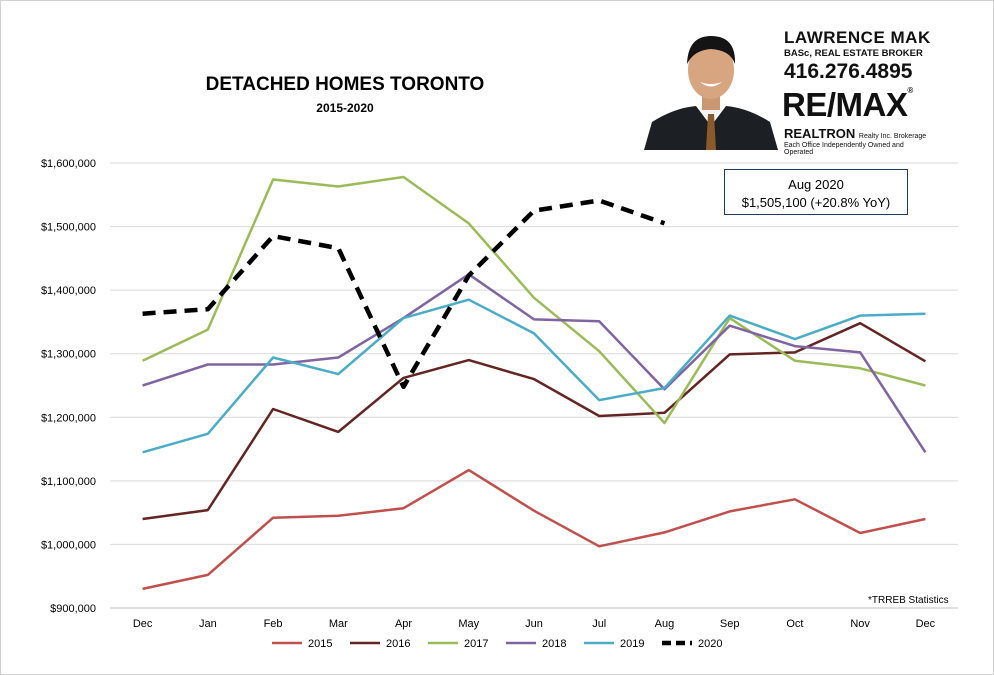  What do you see at coordinates (892, 136) in the screenshot?
I see `brokerage-suffix: Realty Inc. Brokerage` at bounding box center [892, 136].